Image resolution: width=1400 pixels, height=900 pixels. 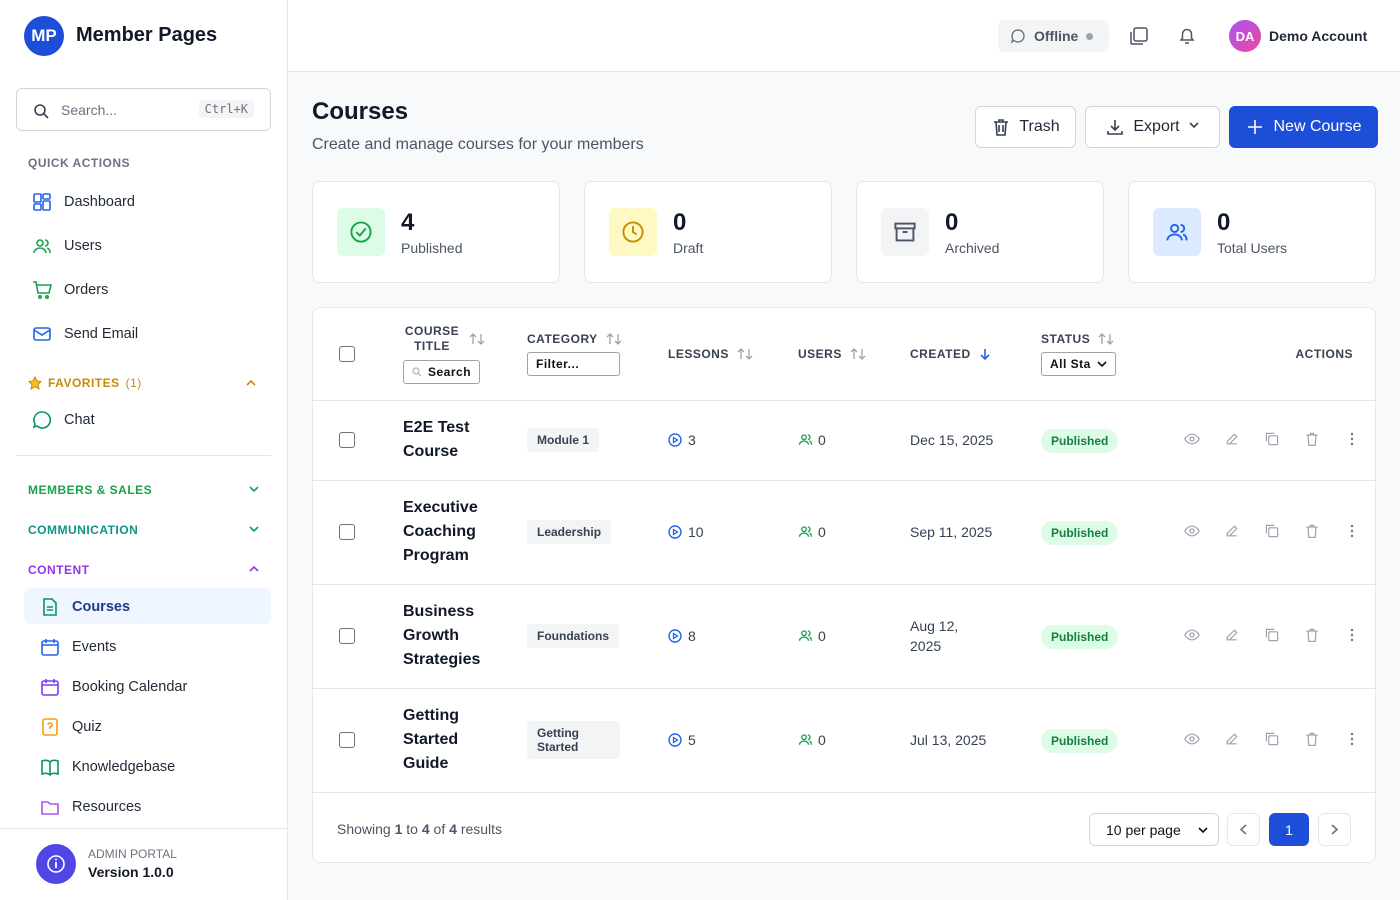 I want to click on stat-value: 0, so click(x=1224, y=222).